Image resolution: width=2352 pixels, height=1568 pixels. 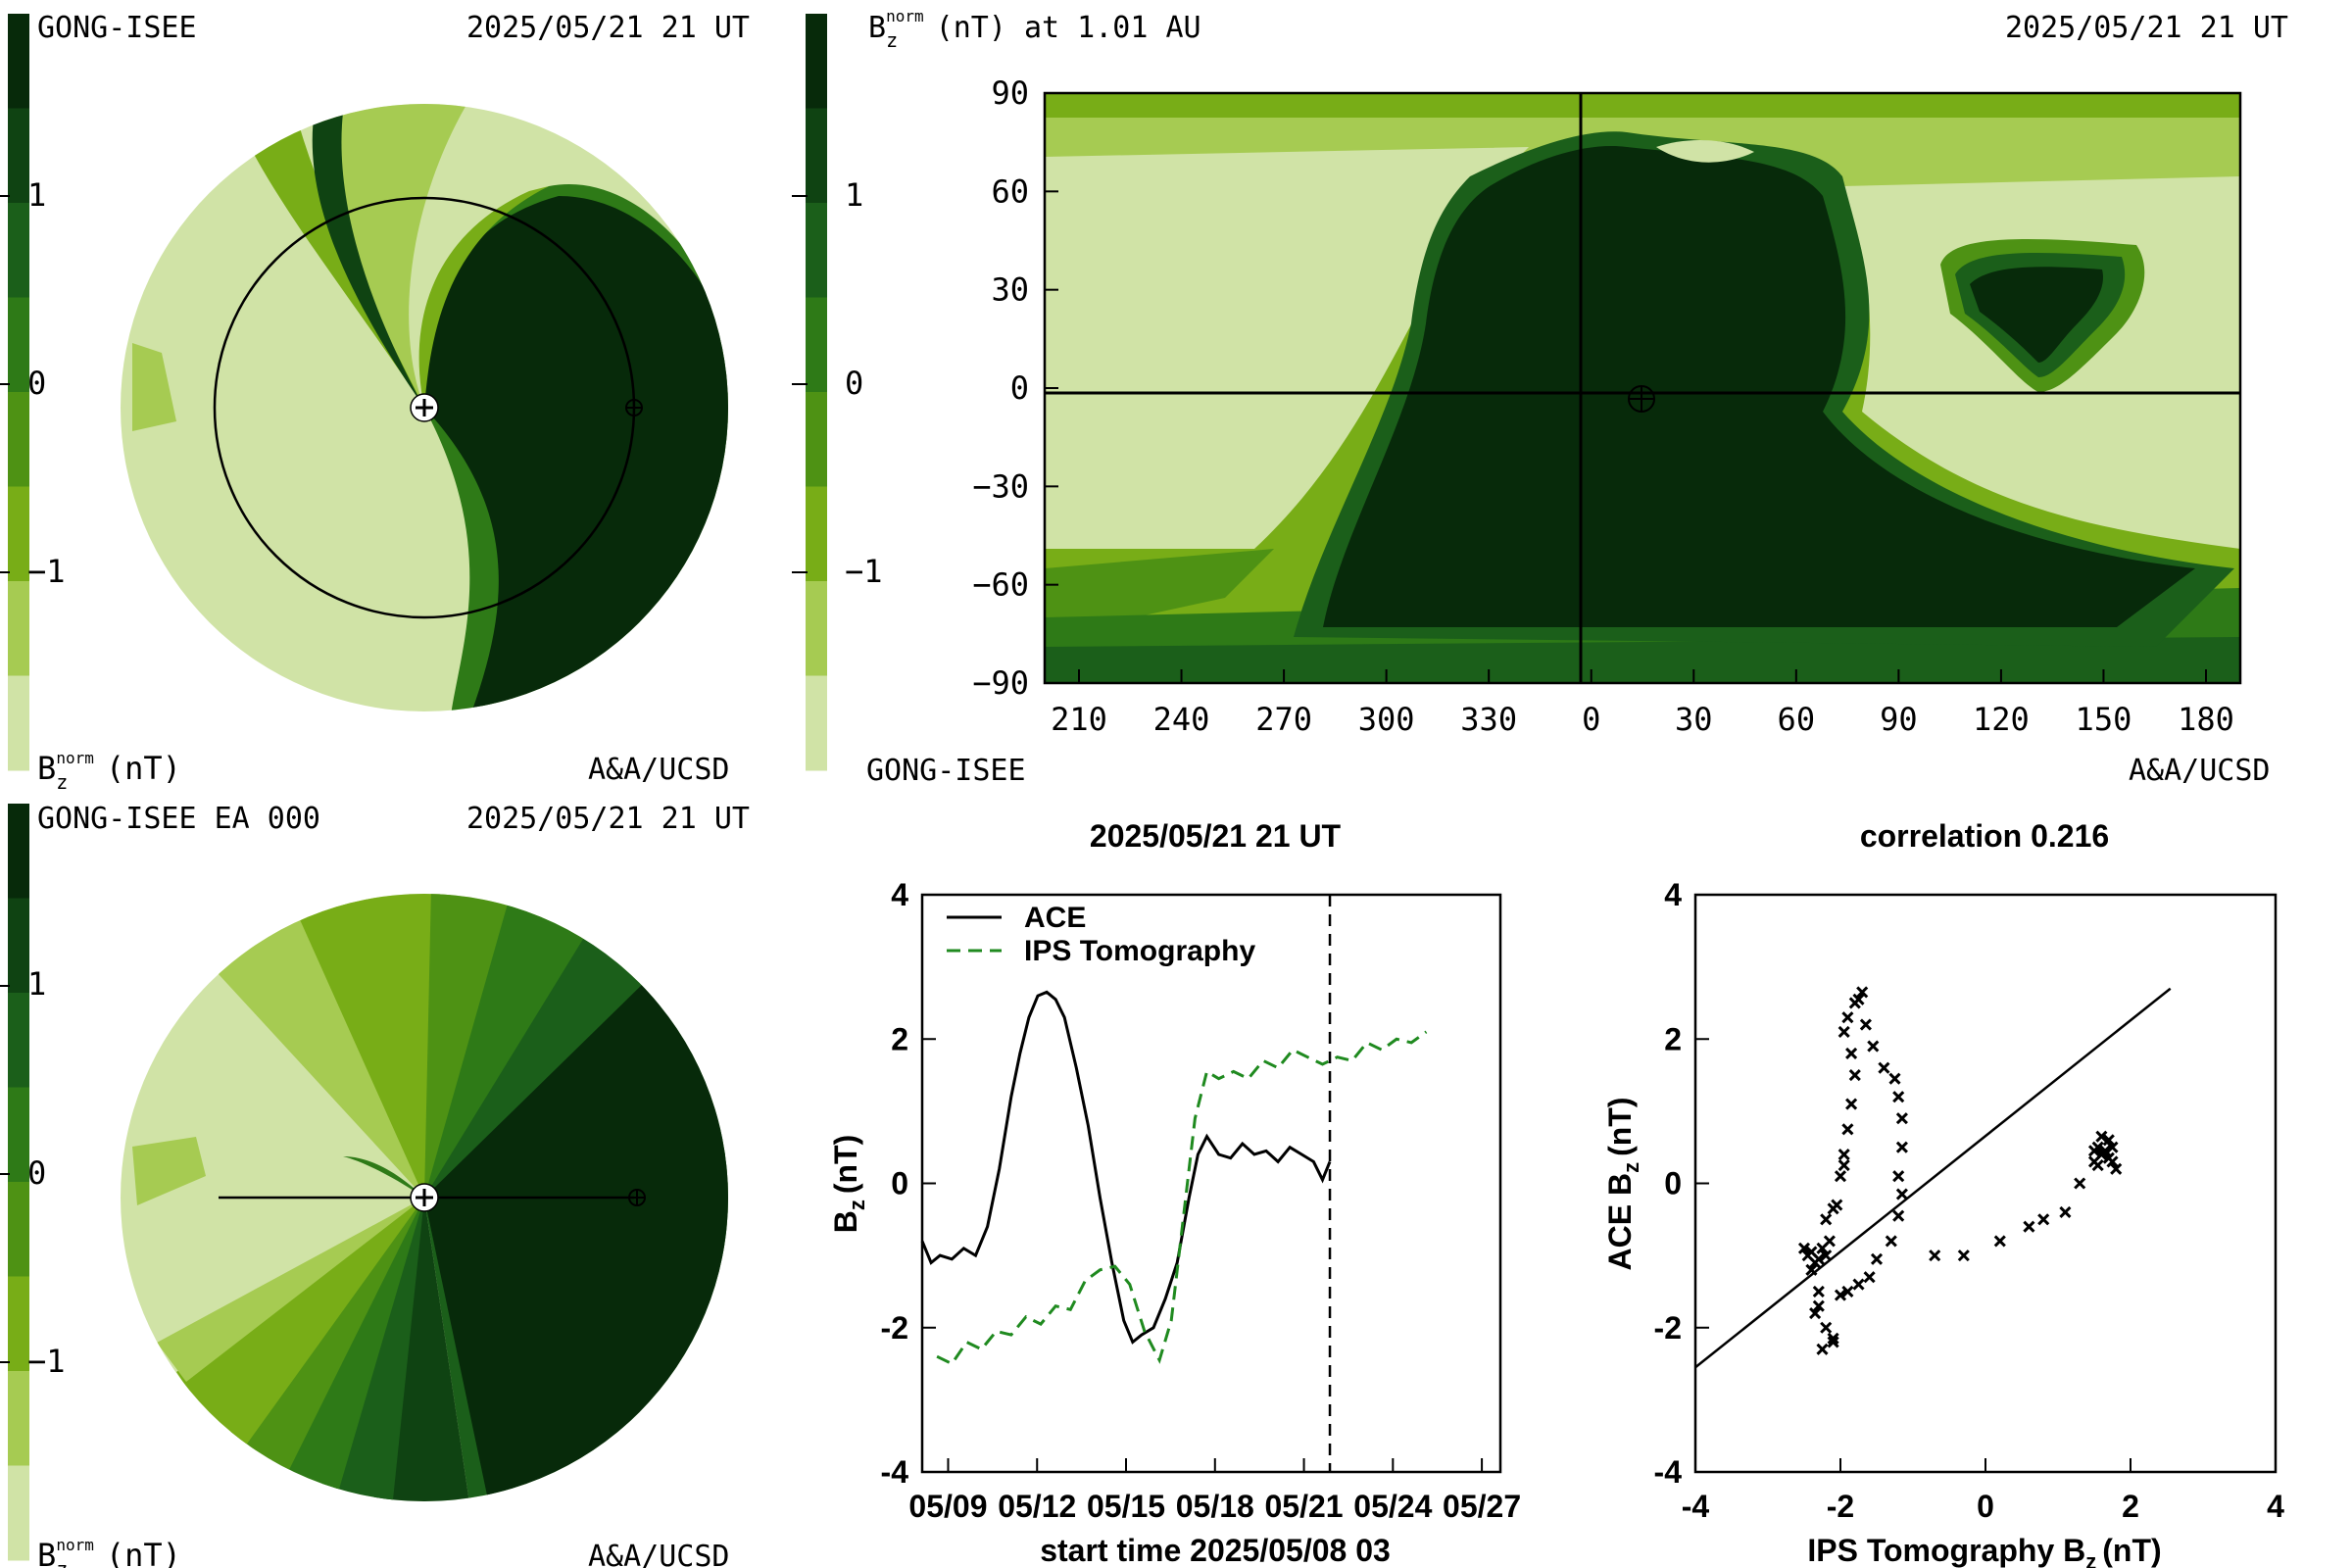 I want to click on map-x-tick-label: 0, so click(x=1591, y=720).